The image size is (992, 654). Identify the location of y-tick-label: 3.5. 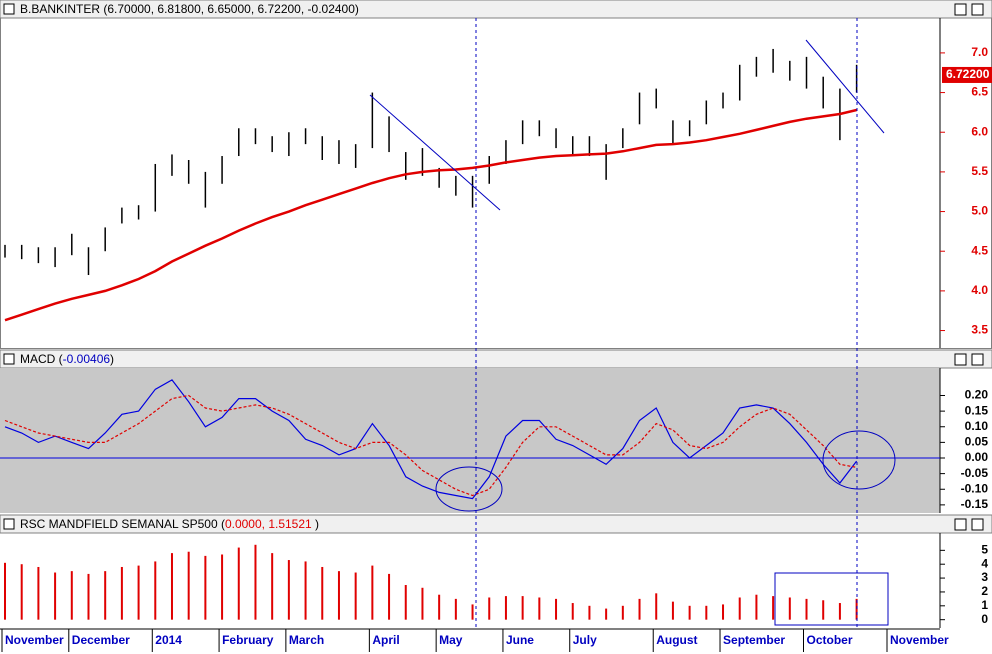
(979, 330).